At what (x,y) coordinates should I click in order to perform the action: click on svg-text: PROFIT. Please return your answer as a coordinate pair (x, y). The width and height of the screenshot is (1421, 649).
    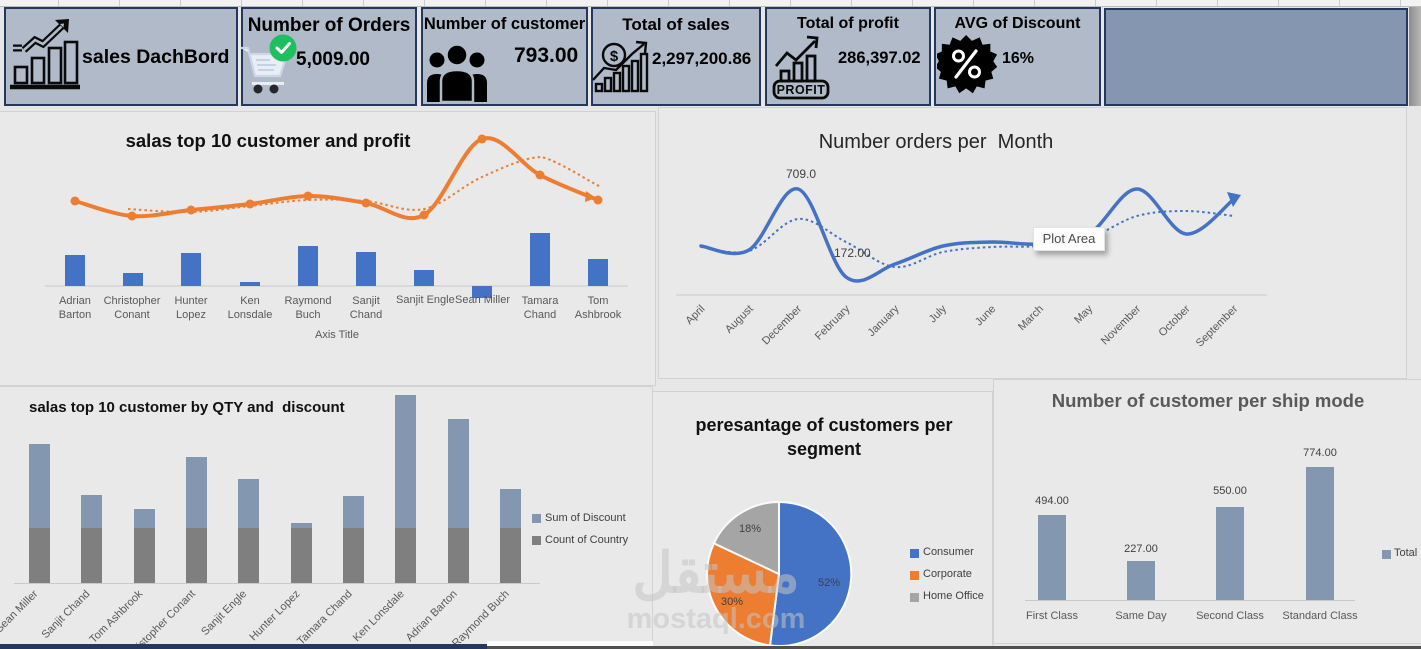
    Looking at the image, I should click on (801, 90).